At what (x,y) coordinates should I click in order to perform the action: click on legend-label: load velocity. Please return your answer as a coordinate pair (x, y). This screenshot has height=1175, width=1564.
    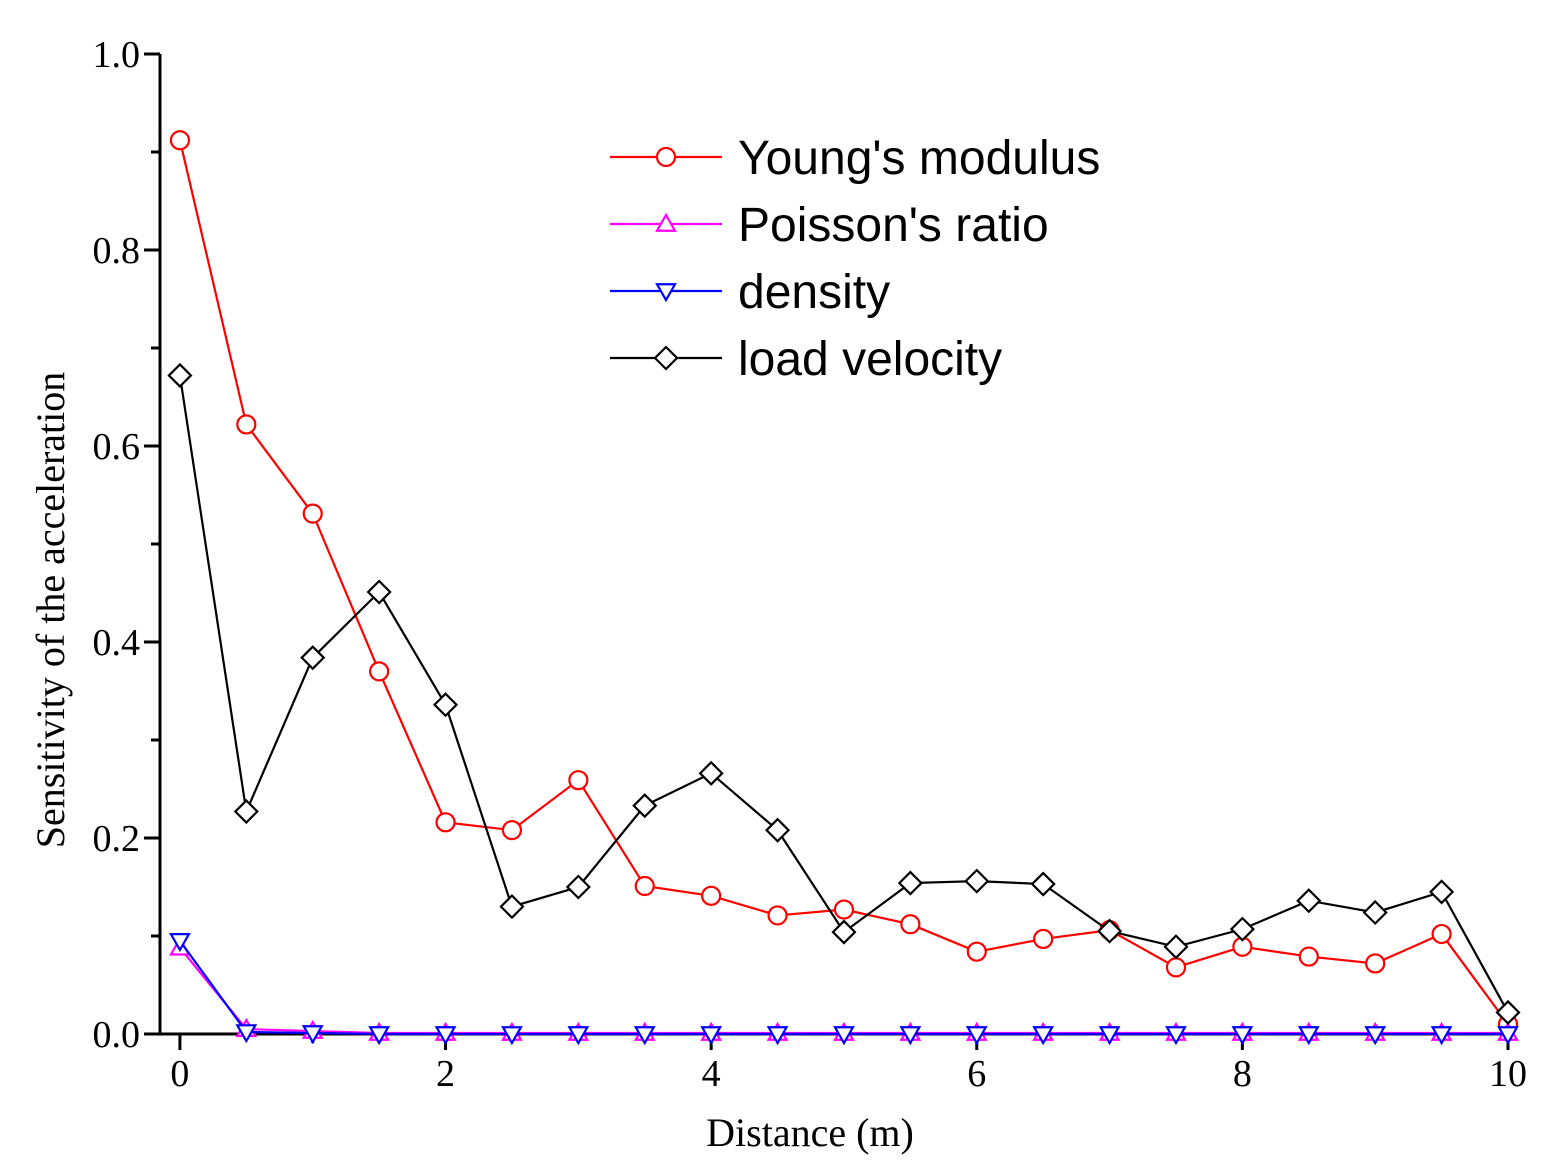
    Looking at the image, I should click on (870, 359).